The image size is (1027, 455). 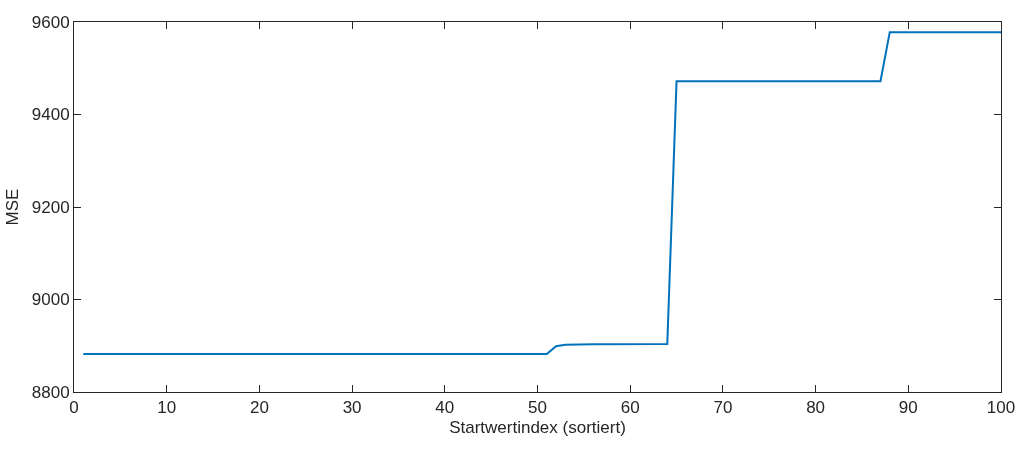 What do you see at coordinates (537, 408) in the screenshot?
I see `x-tick-label: 50` at bounding box center [537, 408].